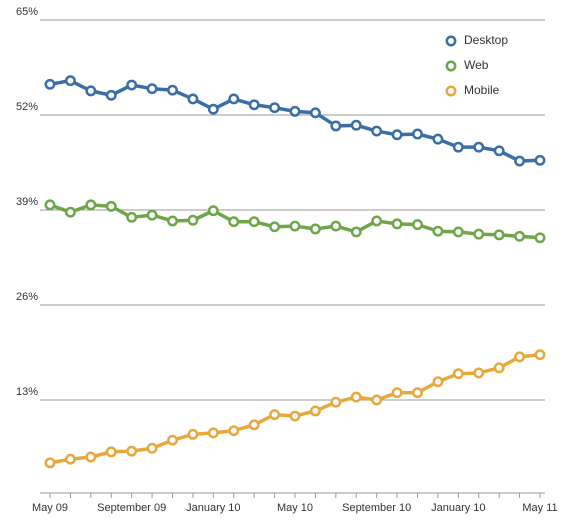 This screenshot has height=525, width=562. I want to click on y-tick-label: 39%, so click(27, 202).